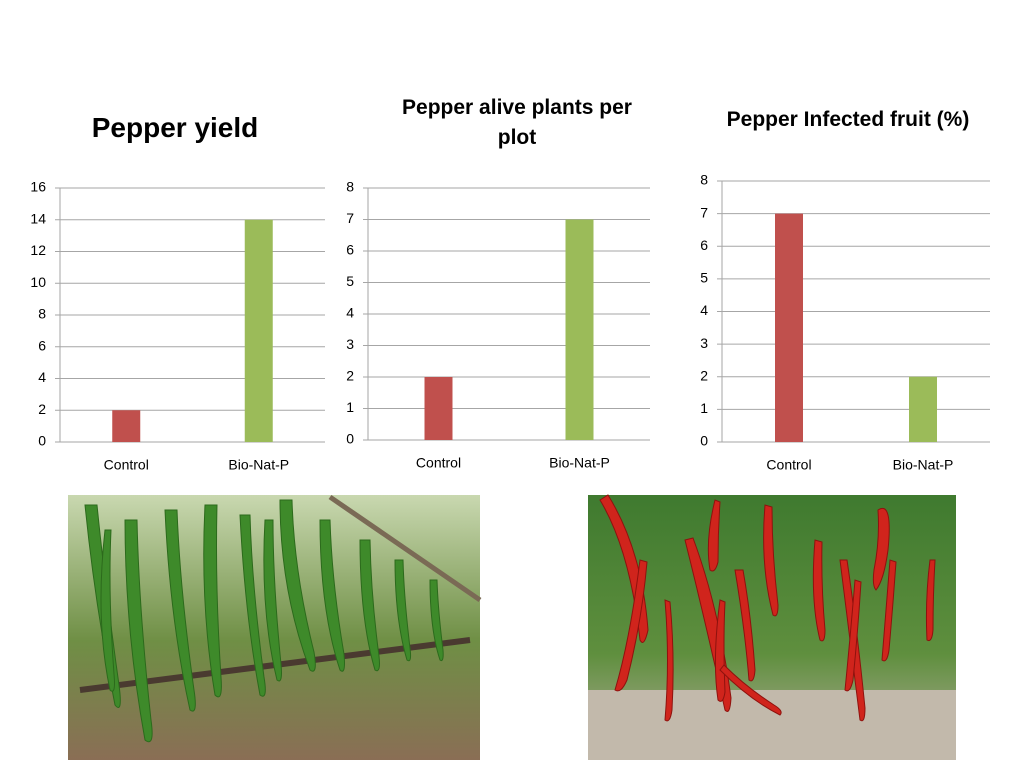 This screenshot has width=1024, height=768. What do you see at coordinates (38, 218) in the screenshot?
I see `y-tick-label: 14` at bounding box center [38, 218].